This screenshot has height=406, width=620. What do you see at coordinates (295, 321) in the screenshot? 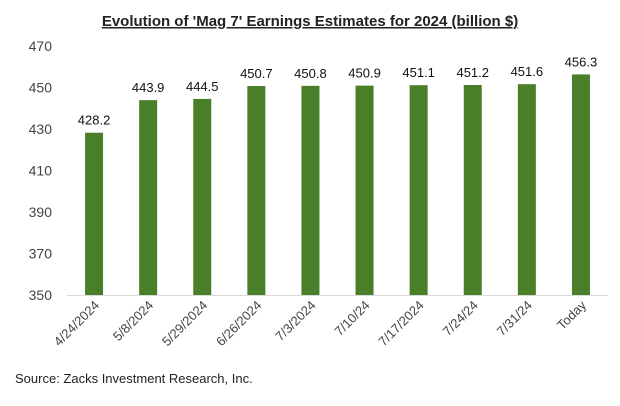
I see `x-tick-label: 7/3/2024` at bounding box center [295, 321].